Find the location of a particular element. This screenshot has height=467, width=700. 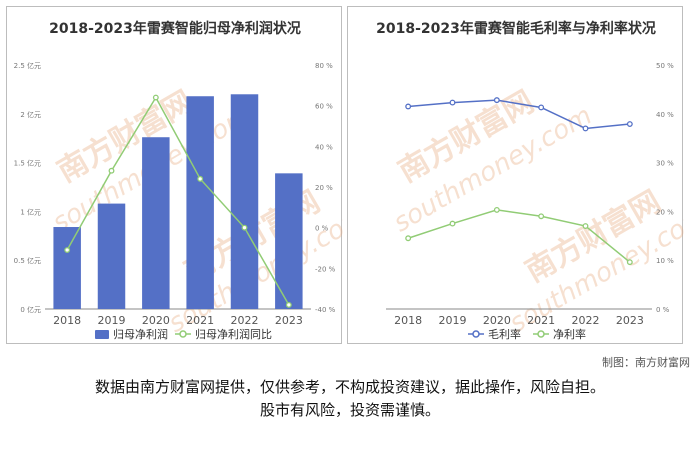

chart-title: 2018-2023年雷赛智能归母净利润状况 is located at coordinates (175, 28).